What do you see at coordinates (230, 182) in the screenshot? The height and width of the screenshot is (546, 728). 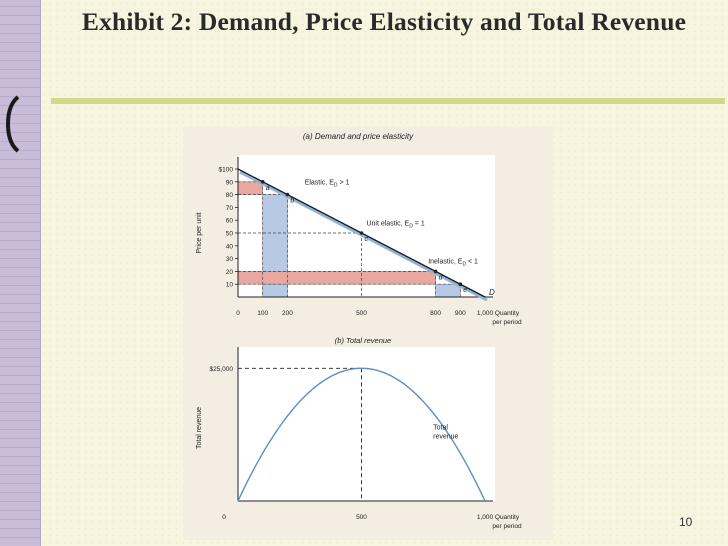 I see `y-tick-label-a: 90` at bounding box center [230, 182].